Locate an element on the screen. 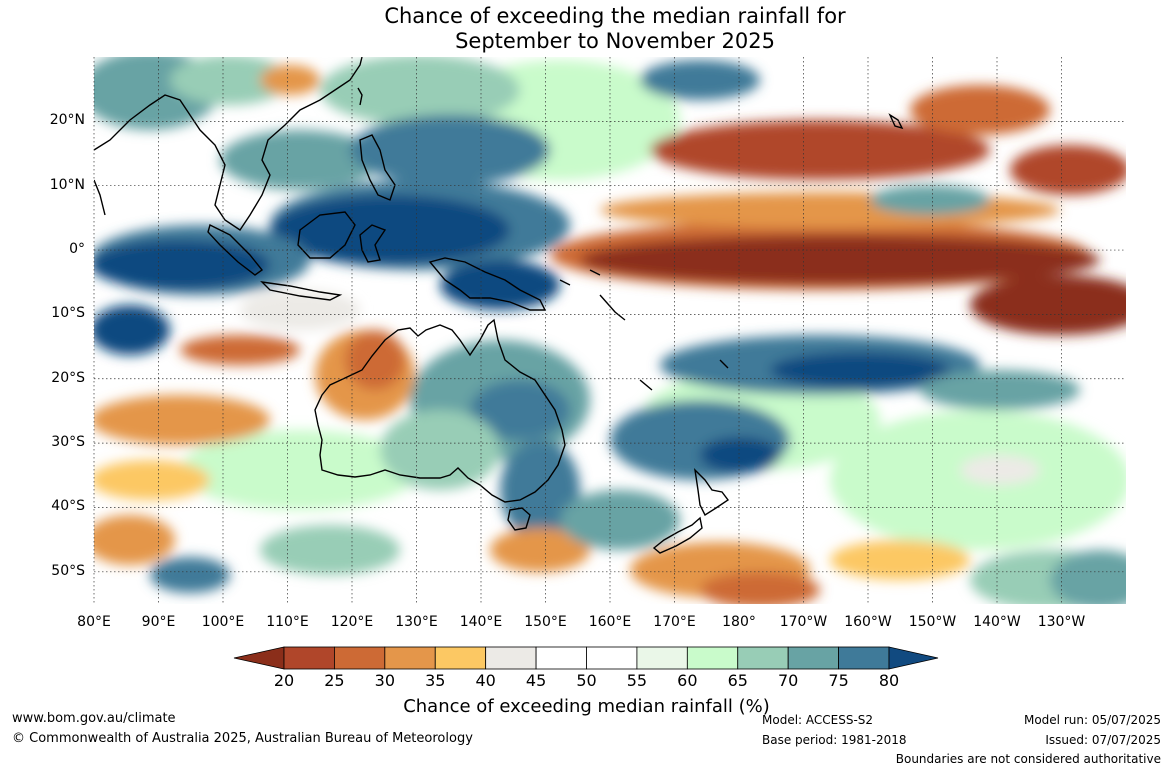 The image size is (1173, 770). tasmania-coast is located at coordinates (519, 519).